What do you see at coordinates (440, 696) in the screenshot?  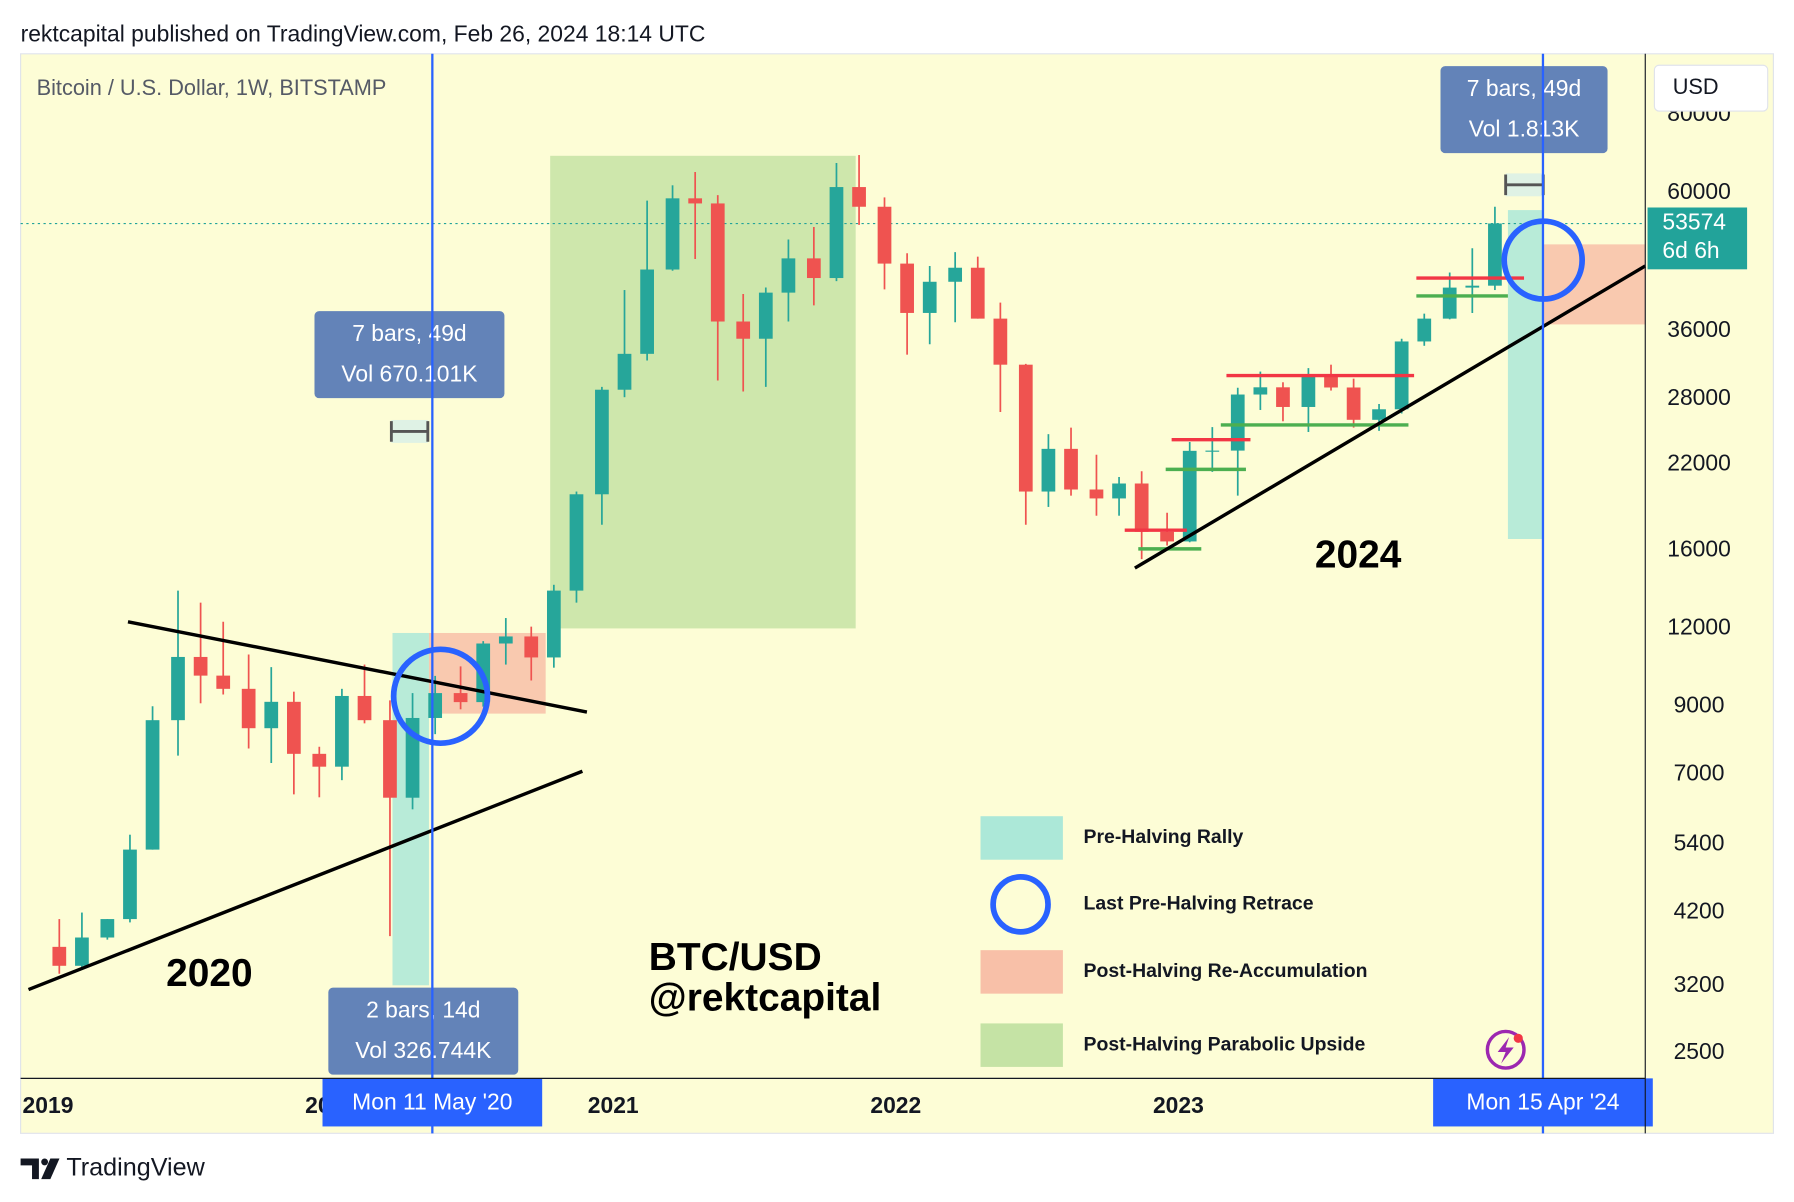 I see `highlight-circle` at bounding box center [440, 696].